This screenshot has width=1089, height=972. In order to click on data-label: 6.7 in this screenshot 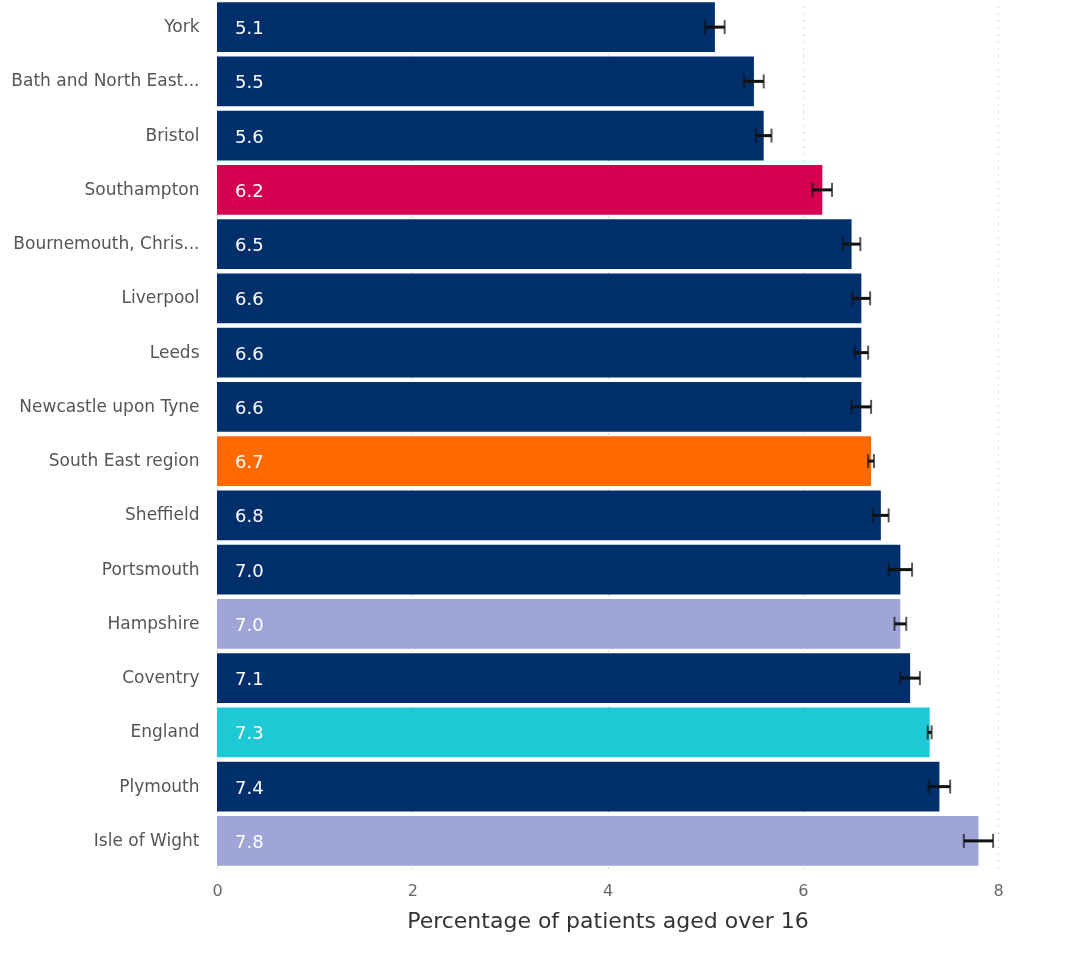, I will do `click(249, 462)`.